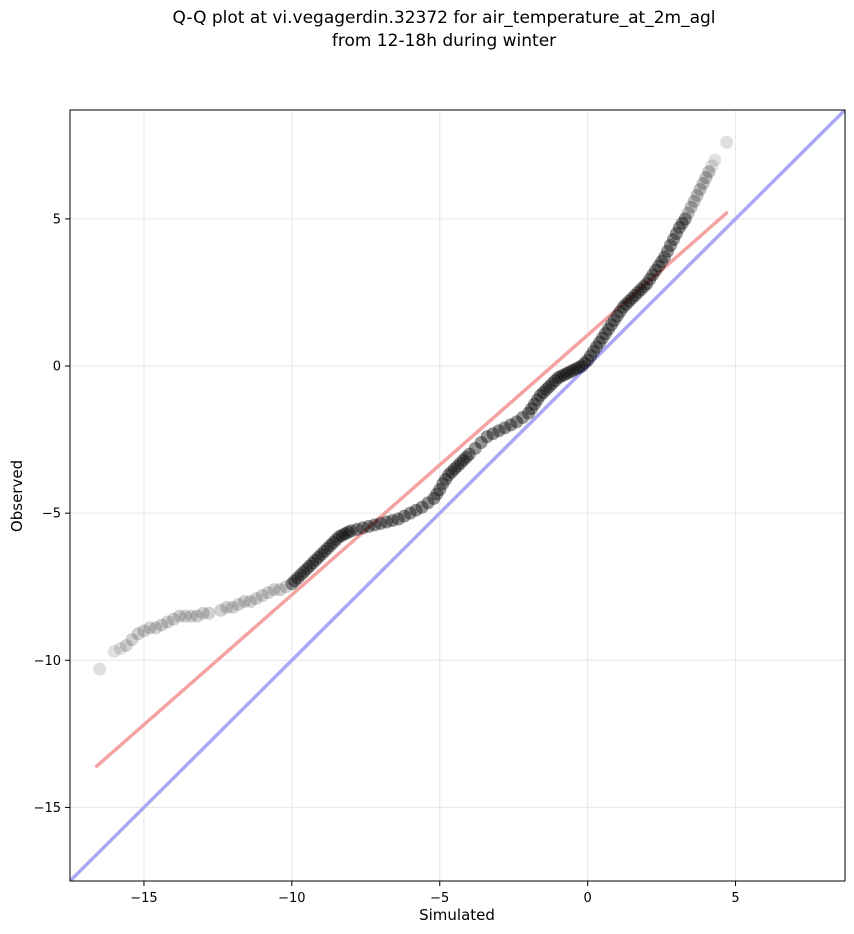 The image size is (854, 934). I want to click on x-tick-label: 5, so click(735, 898).